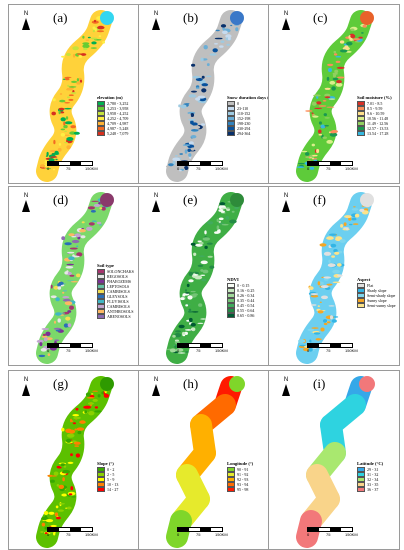 This screenshot has width=404, height=550. Describe the element at coordinates (240, 489) in the screenshot. I see `legend-item: 95 - 98` at that location.